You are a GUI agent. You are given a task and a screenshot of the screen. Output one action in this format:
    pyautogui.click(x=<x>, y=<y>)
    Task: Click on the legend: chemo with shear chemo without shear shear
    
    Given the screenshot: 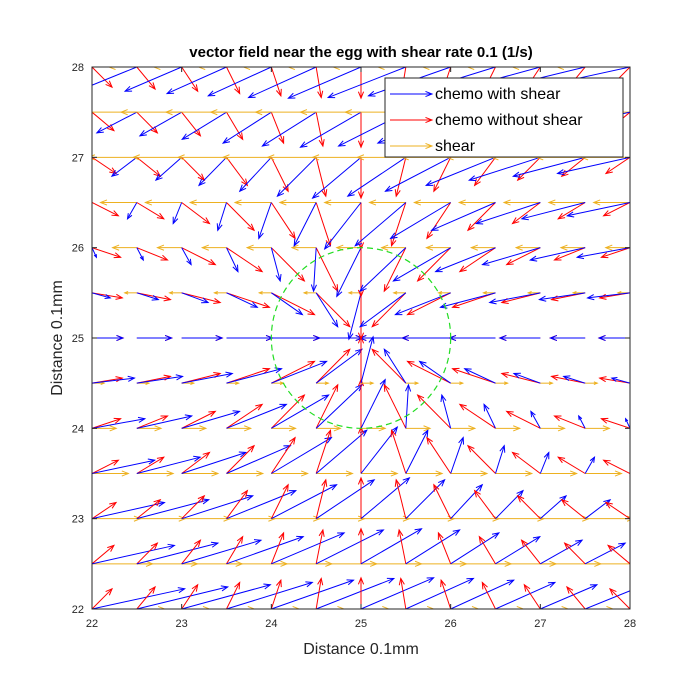 What is the action you would take?
    pyautogui.click(x=504, y=117)
    